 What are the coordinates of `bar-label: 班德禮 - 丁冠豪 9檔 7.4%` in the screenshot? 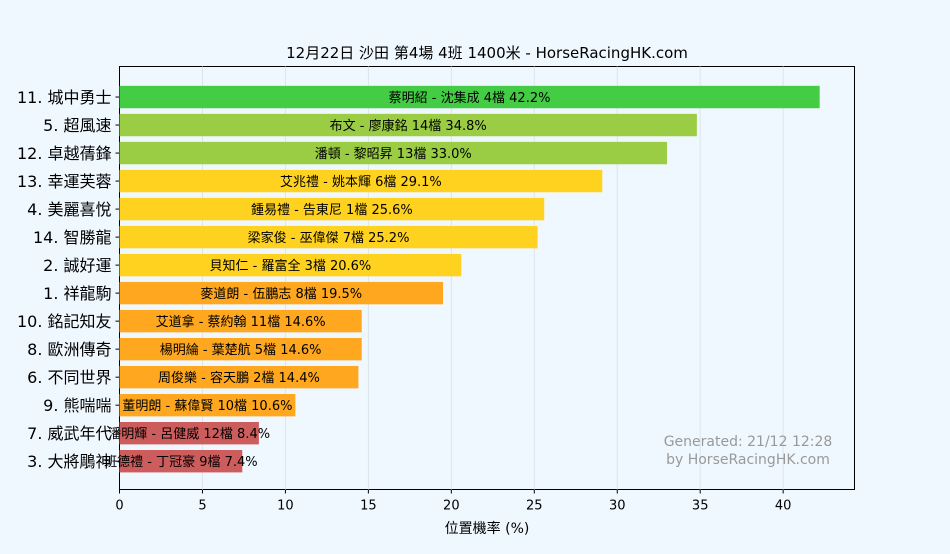 It's located at (181, 462).